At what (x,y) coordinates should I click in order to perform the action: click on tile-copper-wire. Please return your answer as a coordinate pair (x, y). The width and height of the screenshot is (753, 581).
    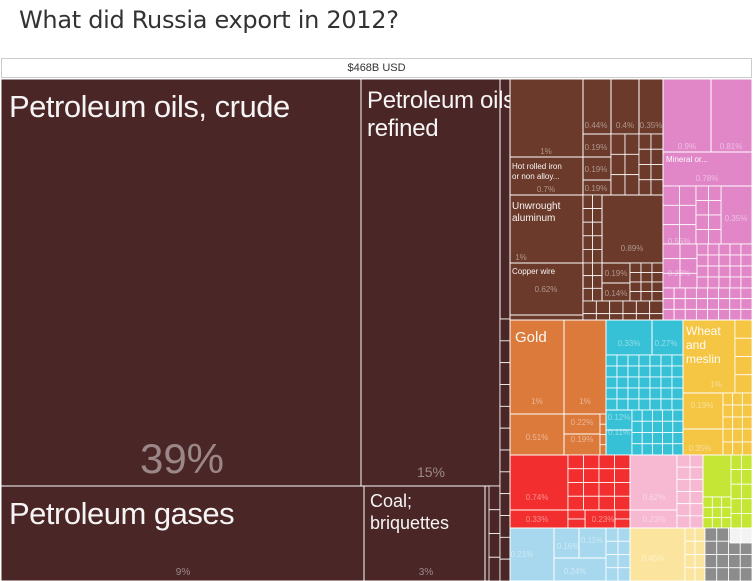
    Looking at the image, I should click on (546, 289).